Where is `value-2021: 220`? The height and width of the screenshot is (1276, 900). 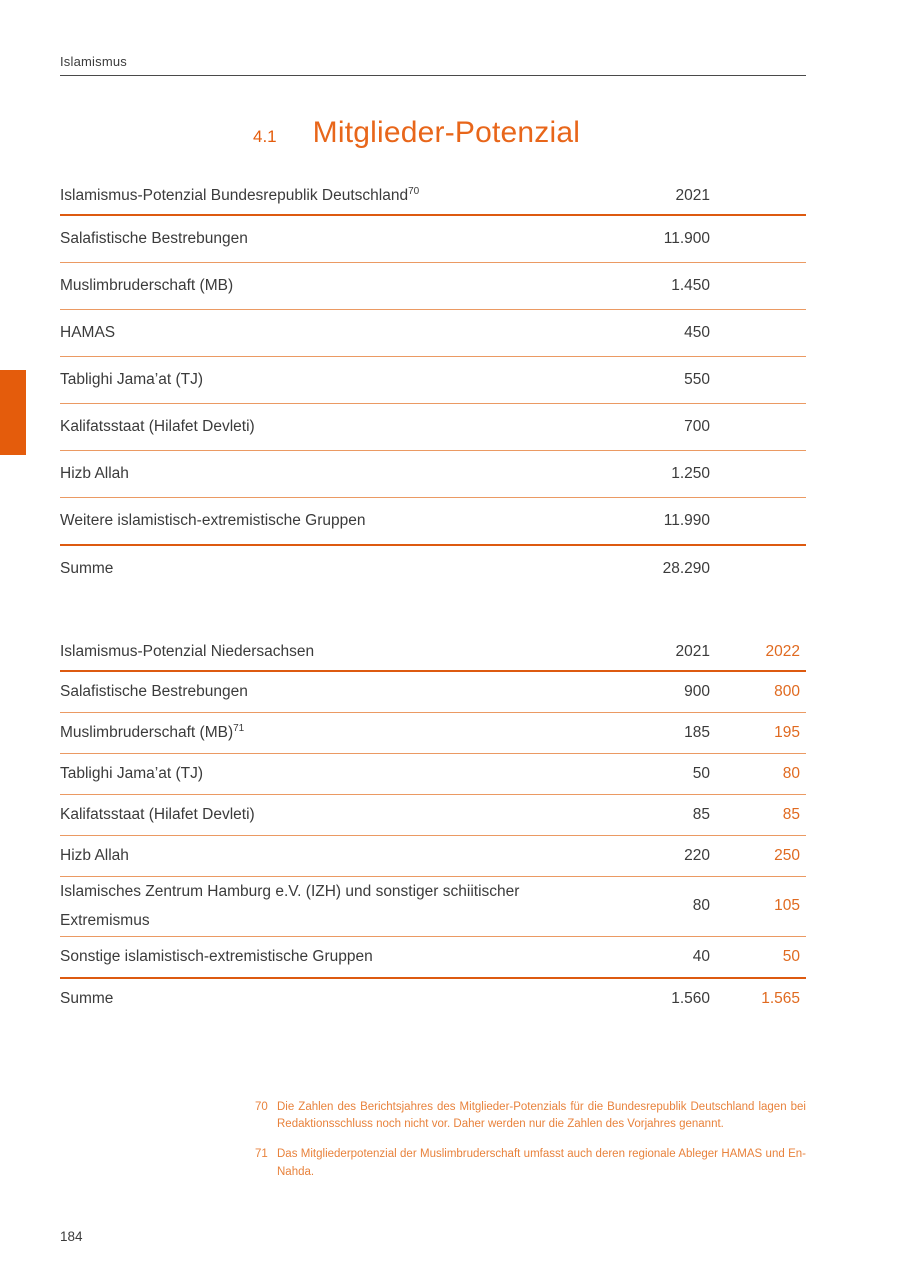
value-2021: 220 is located at coordinates (697, 855).